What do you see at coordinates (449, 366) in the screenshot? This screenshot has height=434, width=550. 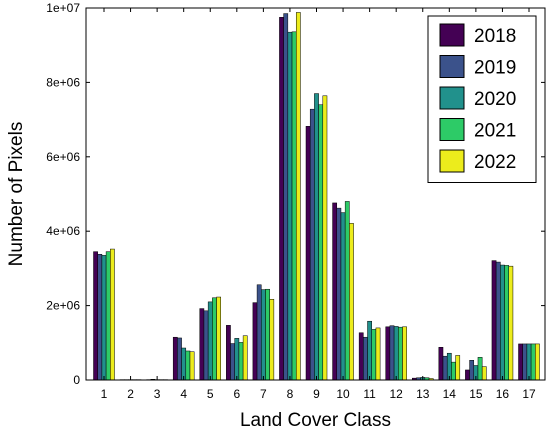 I see `bar-class-14-2020` at bounding box center [449, 366].